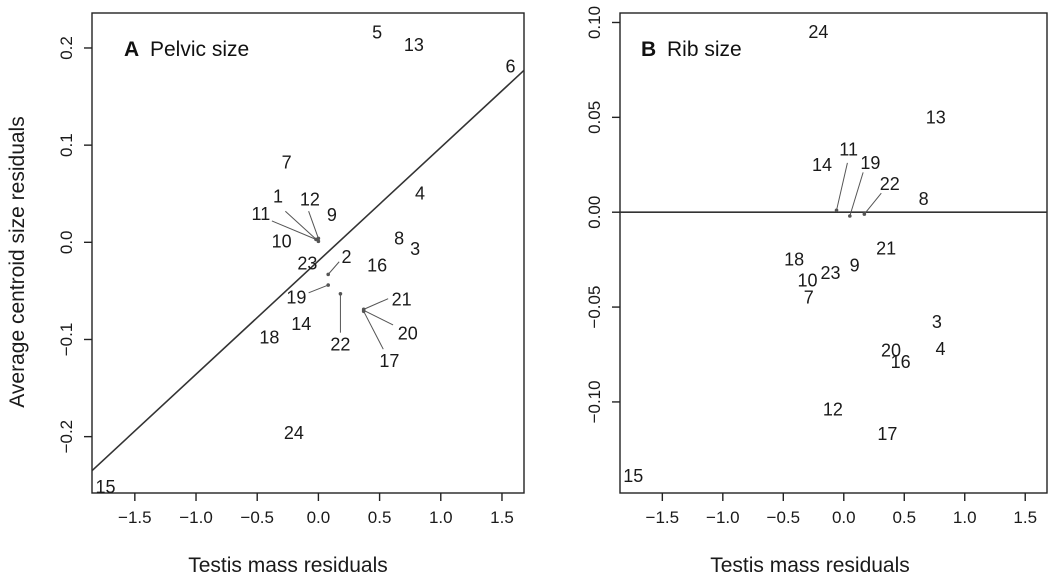  Describe the element at coordinates (415, 249) in the screenshot. I see `panel-a-point-label: 3` at that location.